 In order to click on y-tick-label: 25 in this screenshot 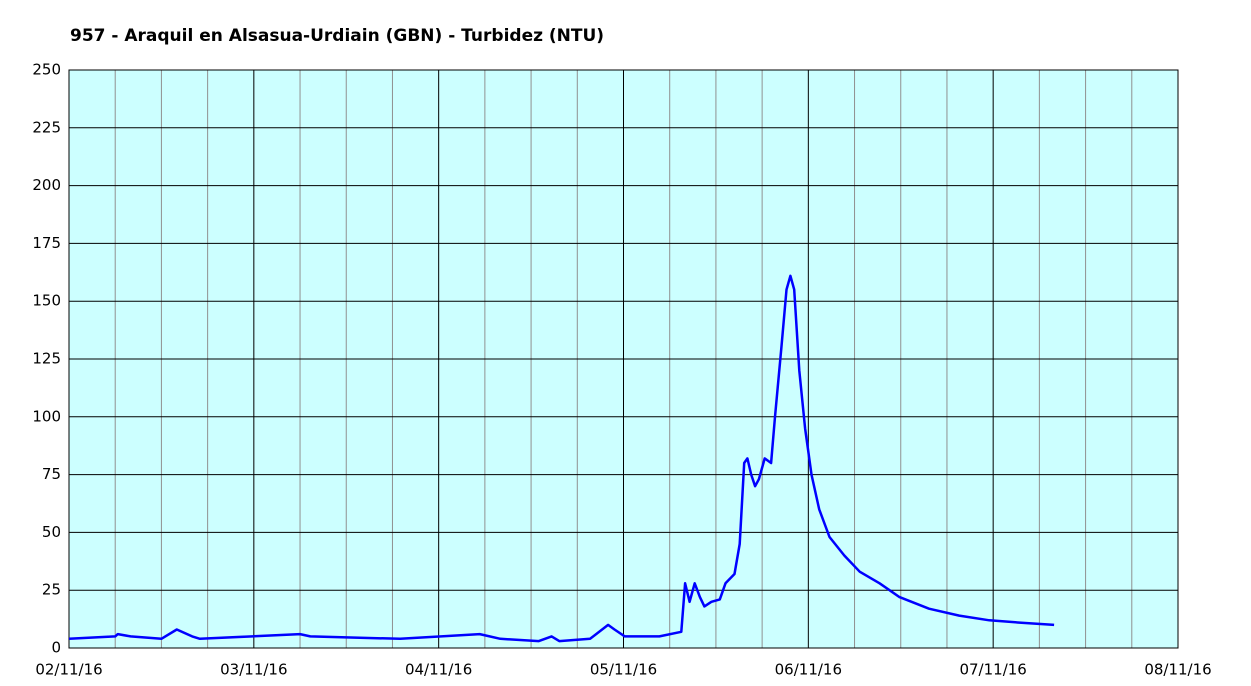, I will do `click(51, 590)`.